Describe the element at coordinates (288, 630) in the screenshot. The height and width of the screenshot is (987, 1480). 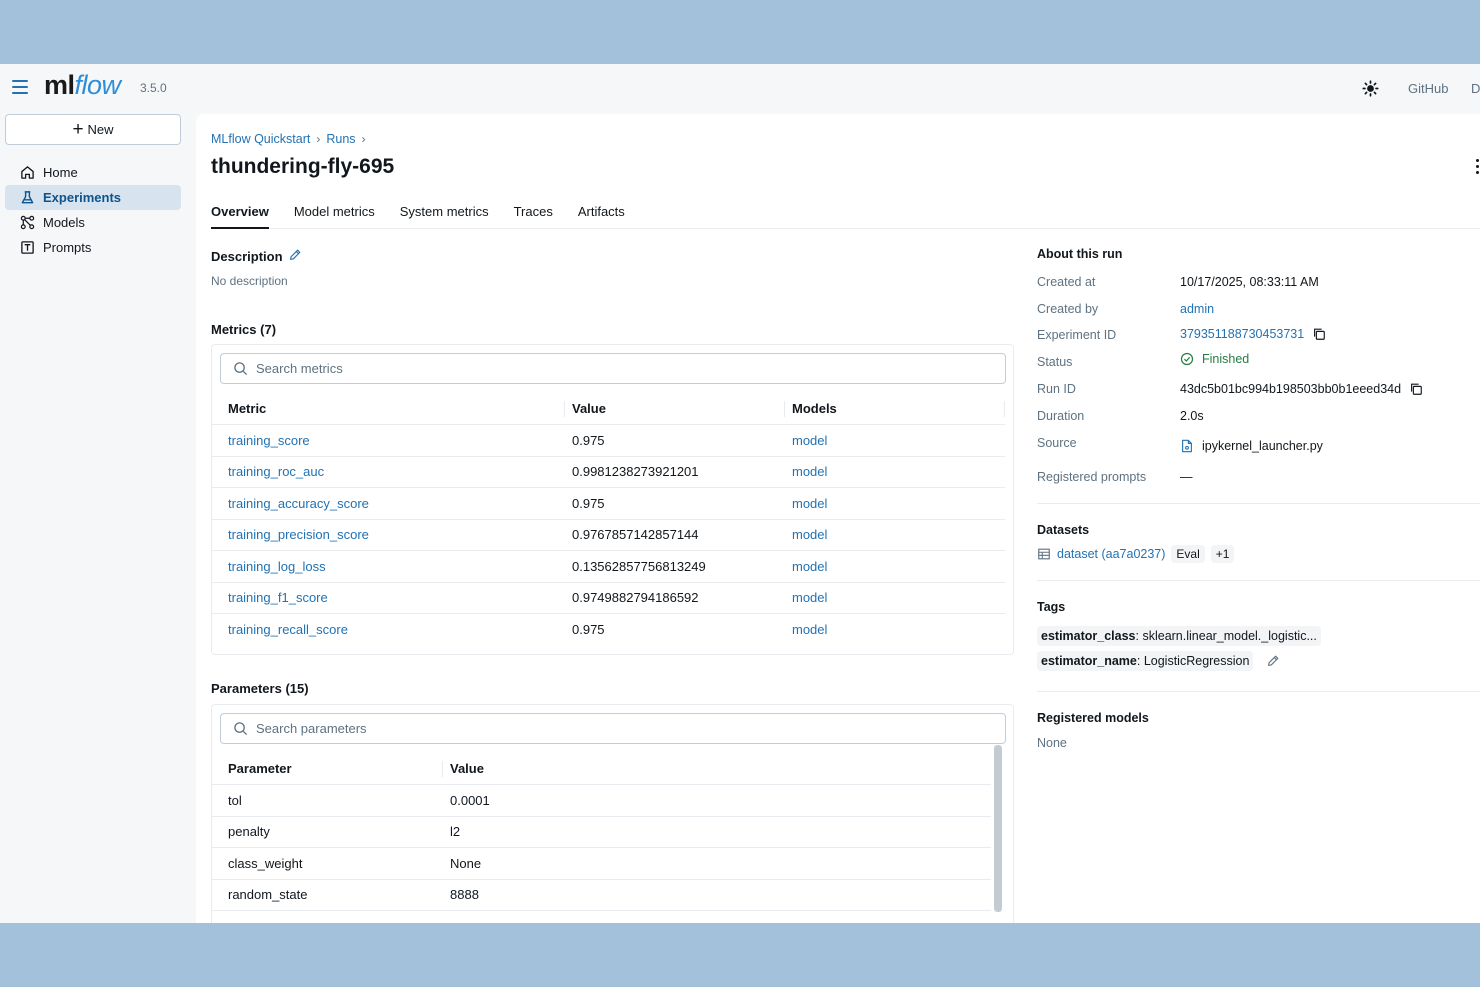
I see `metric-name-link: training_recall_score` at that location.